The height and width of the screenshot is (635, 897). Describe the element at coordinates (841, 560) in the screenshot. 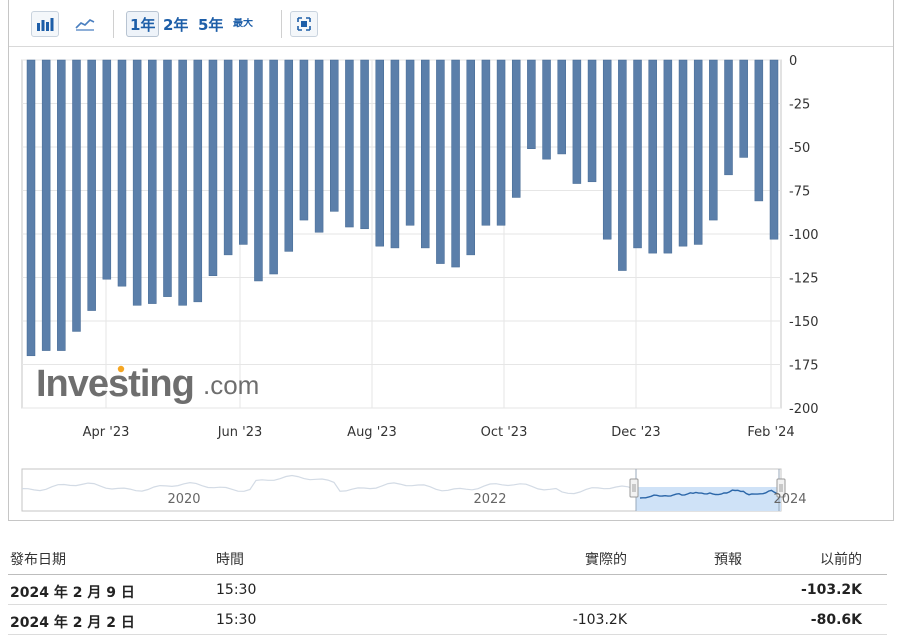

I see `header-previous: 以前的` at that location.